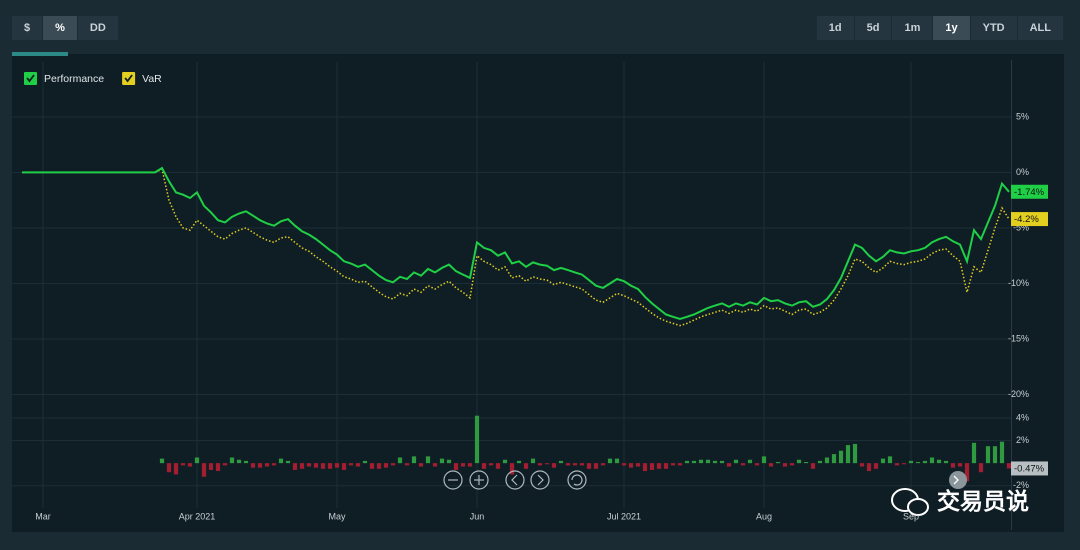 The image size is (1080, 550). I want to click on y-tick-label: 0%, so click(1022, 172).